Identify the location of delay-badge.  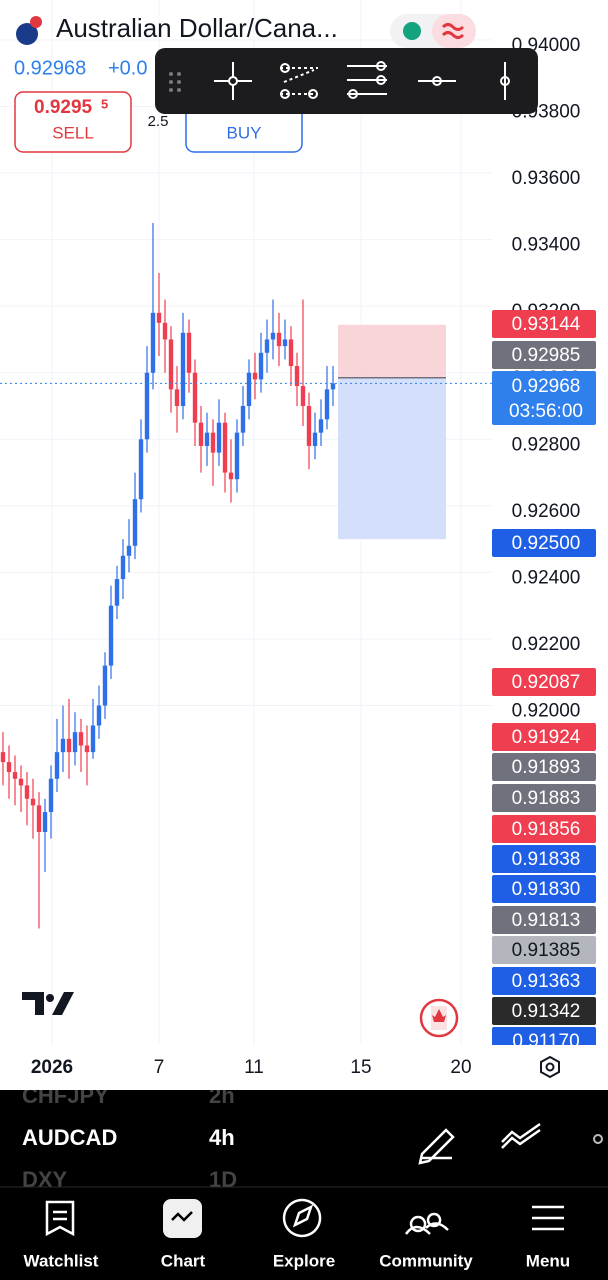
(454, 31).